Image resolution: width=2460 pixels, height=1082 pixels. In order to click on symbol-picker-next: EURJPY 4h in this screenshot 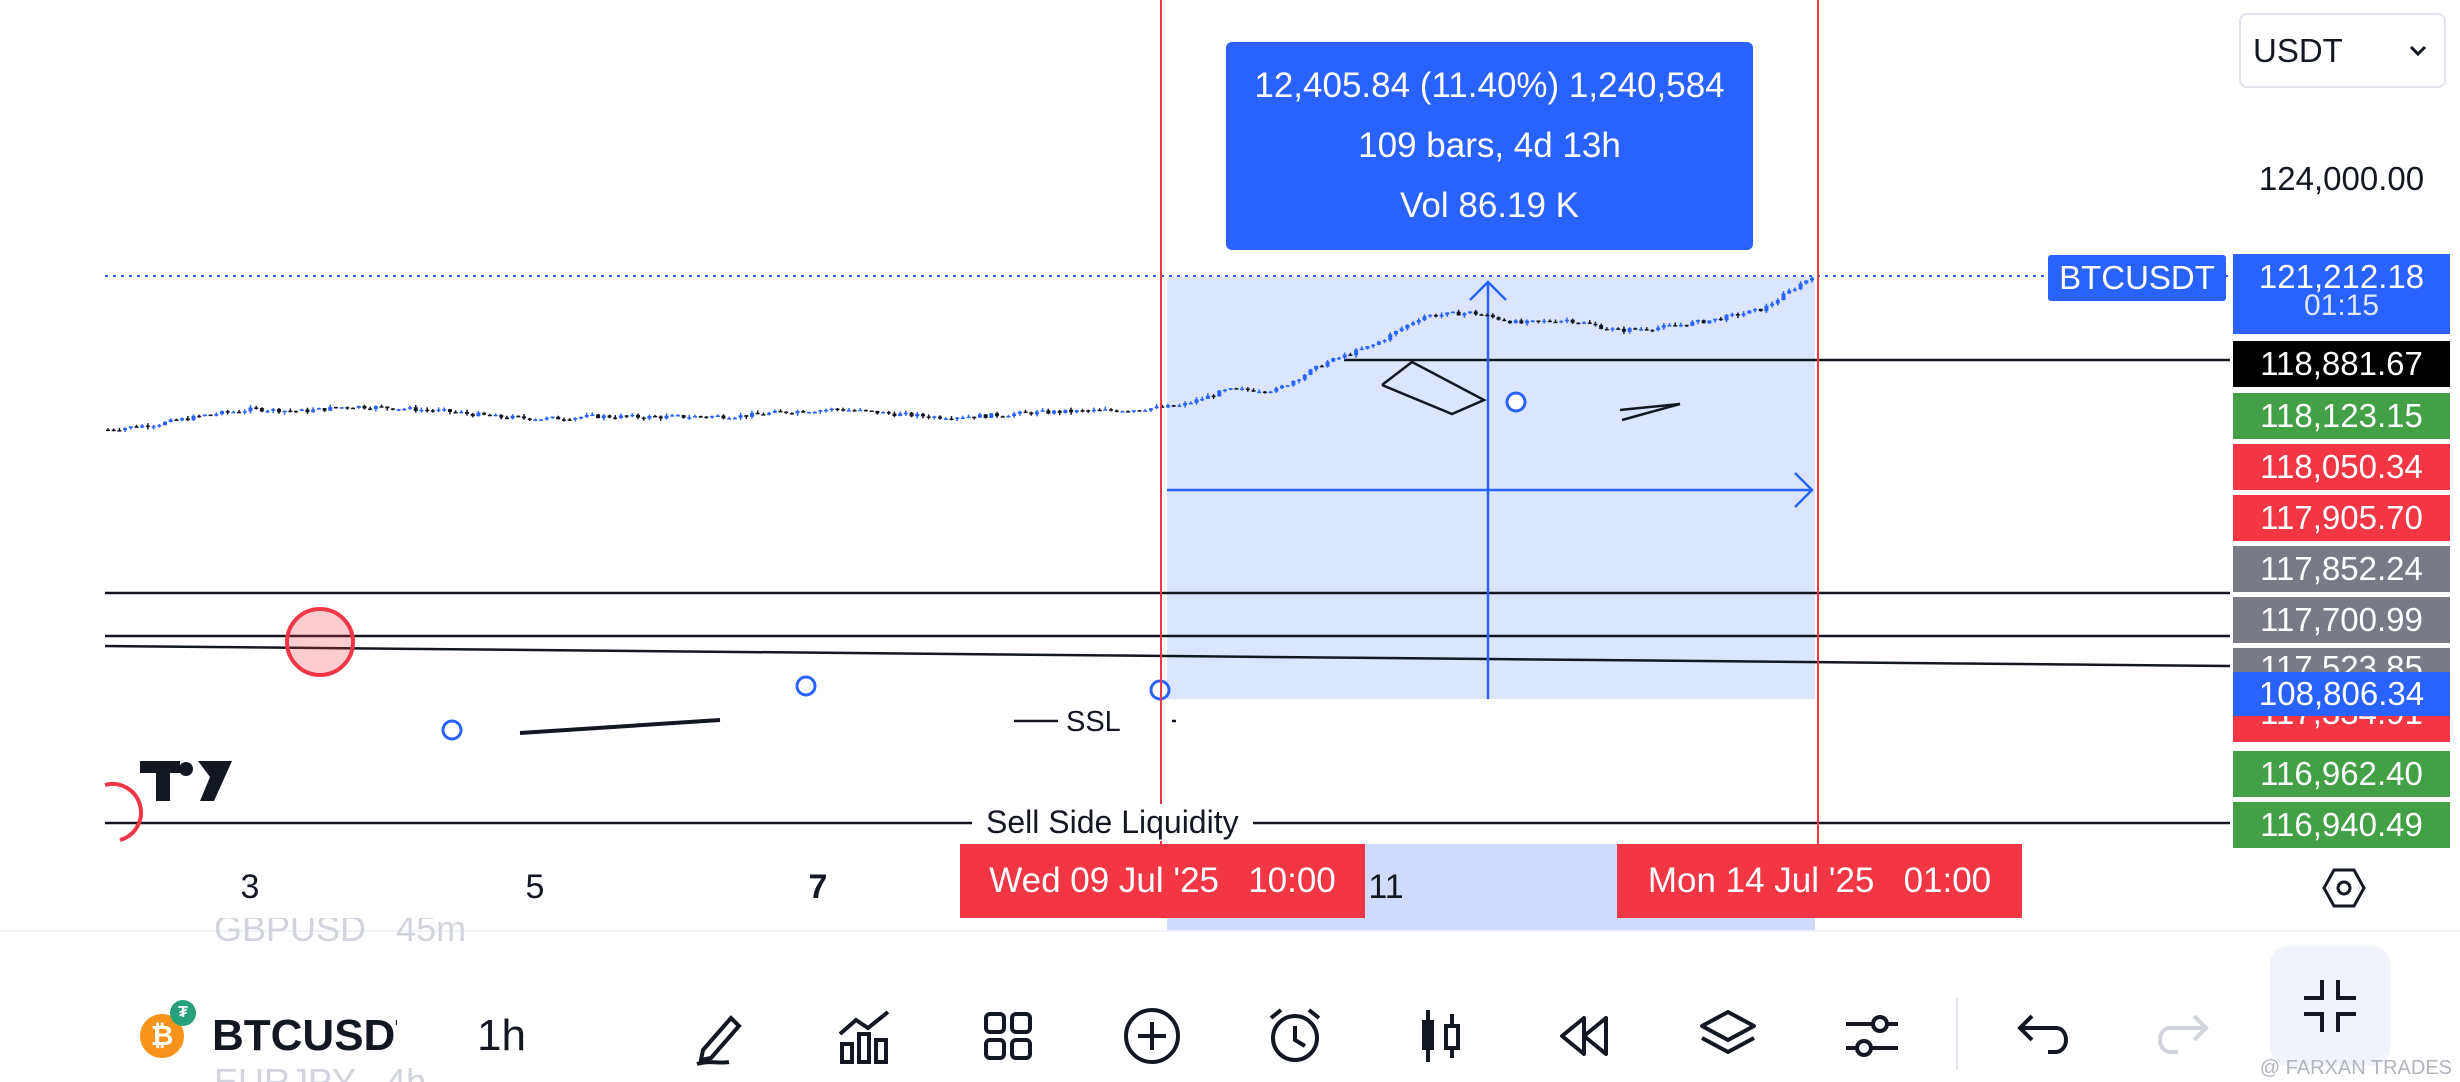, I will do `click(320, 1071)`.